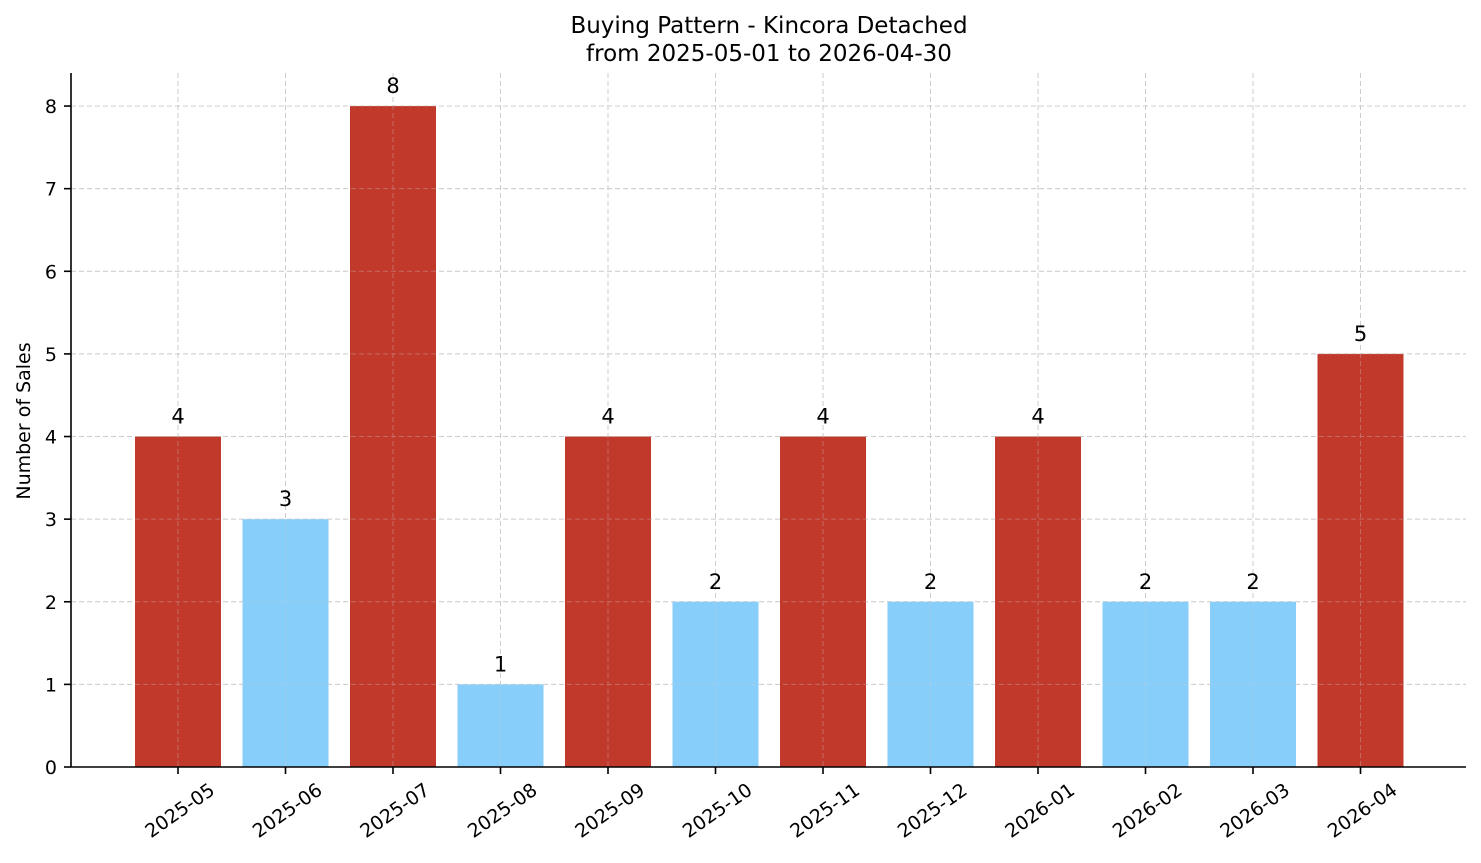 Image resolution: width=1481 pixels, height=863 pixels. What do you see at coordinates (51, 768) in the screenshot?
I see `y-tick-label: 0` at bounding box center [51, 768].